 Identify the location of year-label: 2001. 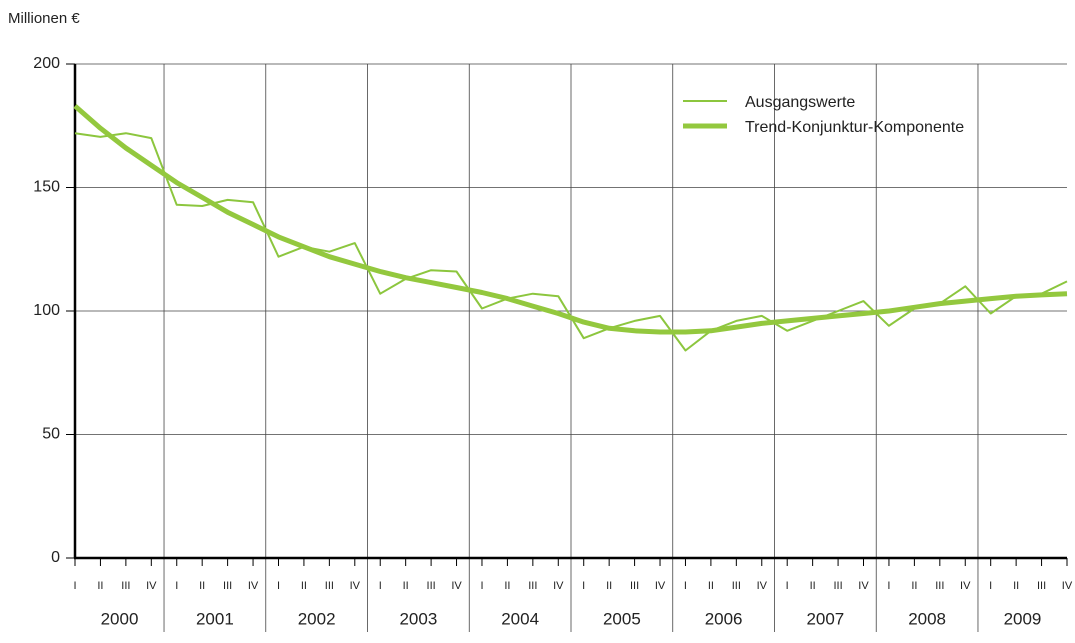
(215, 618).